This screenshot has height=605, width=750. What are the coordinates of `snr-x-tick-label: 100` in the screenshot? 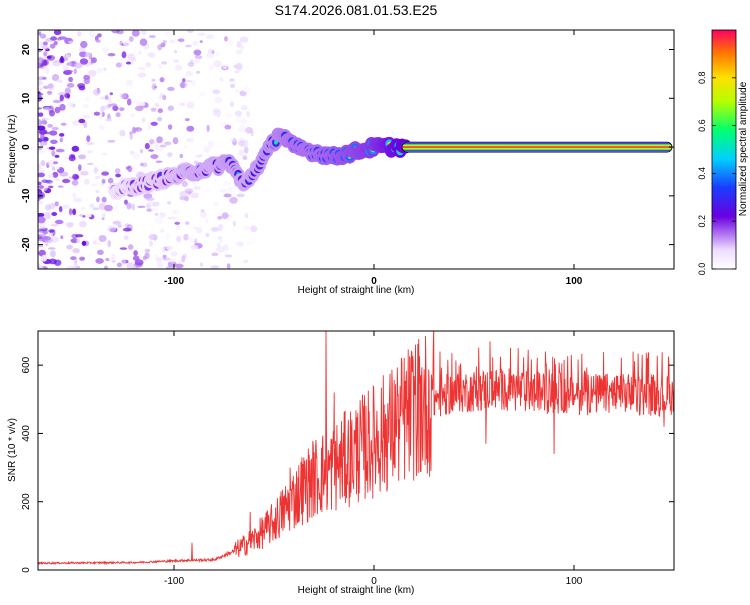 It's located at (574, 581).